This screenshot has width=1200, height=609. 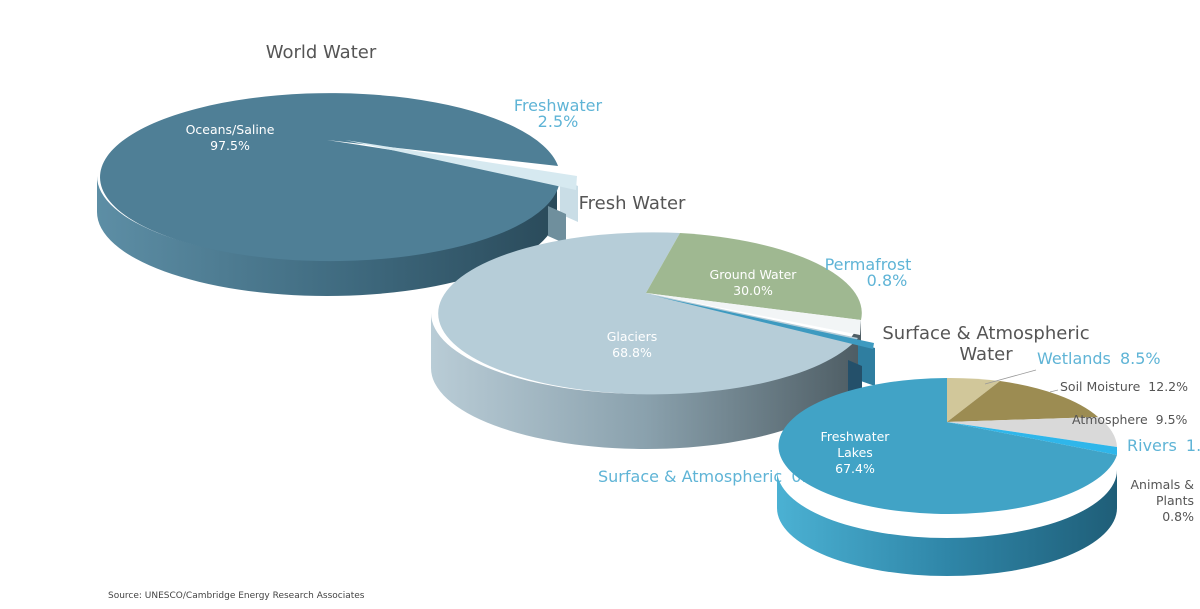 What do you see at coordinates (1163, 484) in the screenshot?
I see `animals-plants-label-line1: Animals &` at bounding box center [1163, 484].